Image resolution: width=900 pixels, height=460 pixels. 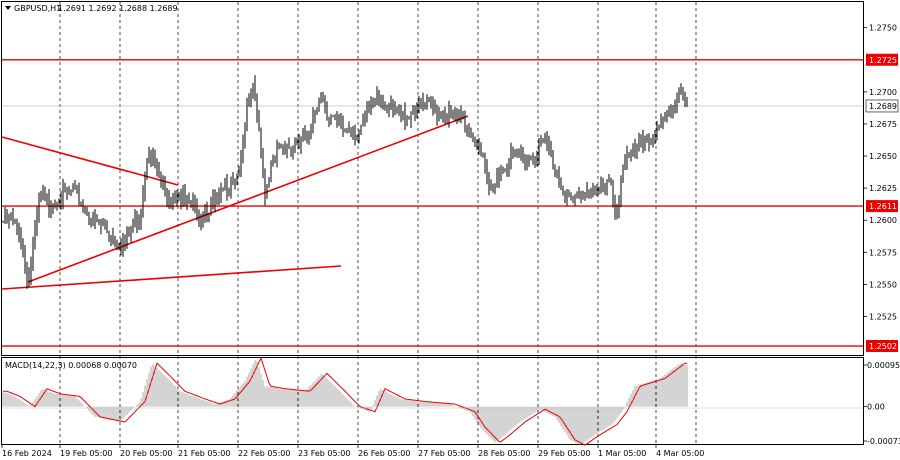 I want to click on y-tick-label: 1.2502, so click(x=883, y=346).